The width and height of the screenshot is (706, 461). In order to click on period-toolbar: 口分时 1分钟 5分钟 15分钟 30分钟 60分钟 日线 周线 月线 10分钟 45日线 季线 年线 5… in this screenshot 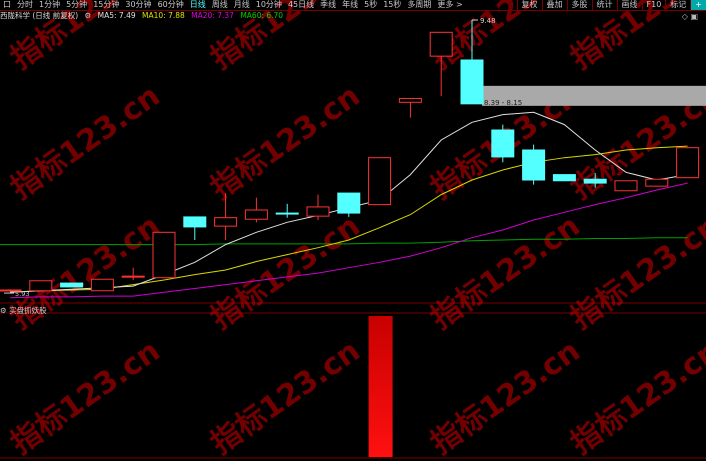, I will do `click(353, 5)`.